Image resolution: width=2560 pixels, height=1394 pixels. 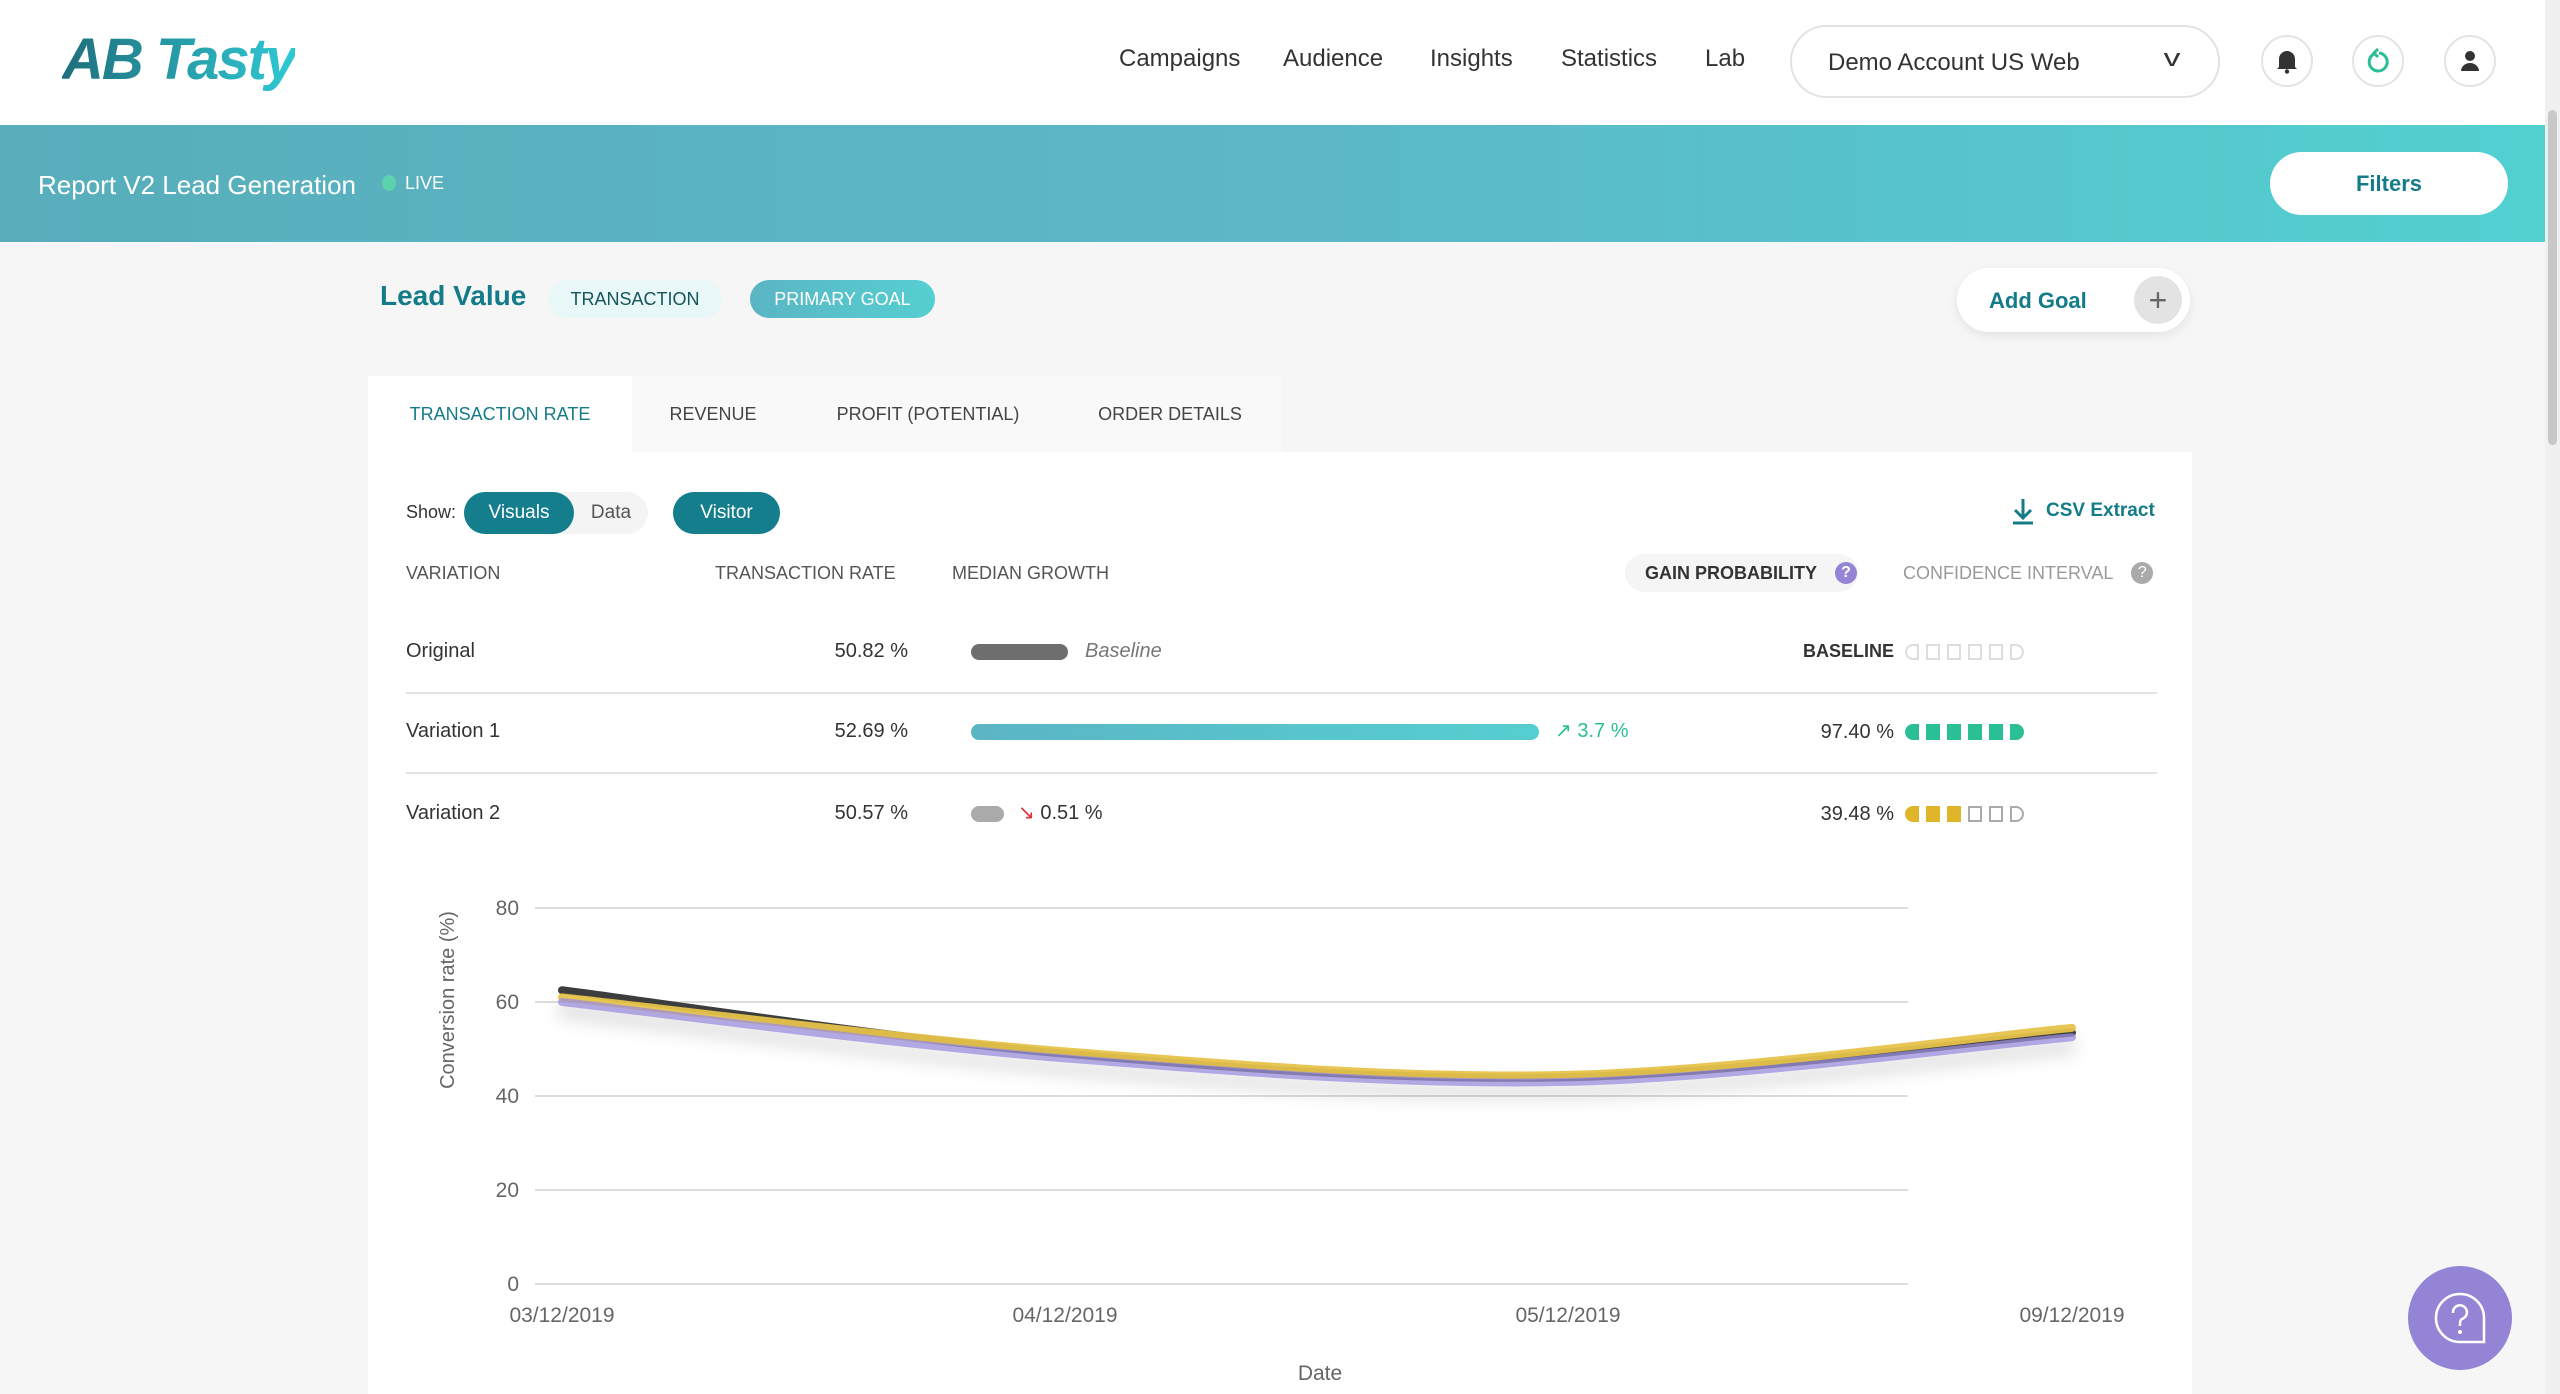 I want to click on gain-probability-label: GAIN PROBABILITY, so click(x=1731, y=572).